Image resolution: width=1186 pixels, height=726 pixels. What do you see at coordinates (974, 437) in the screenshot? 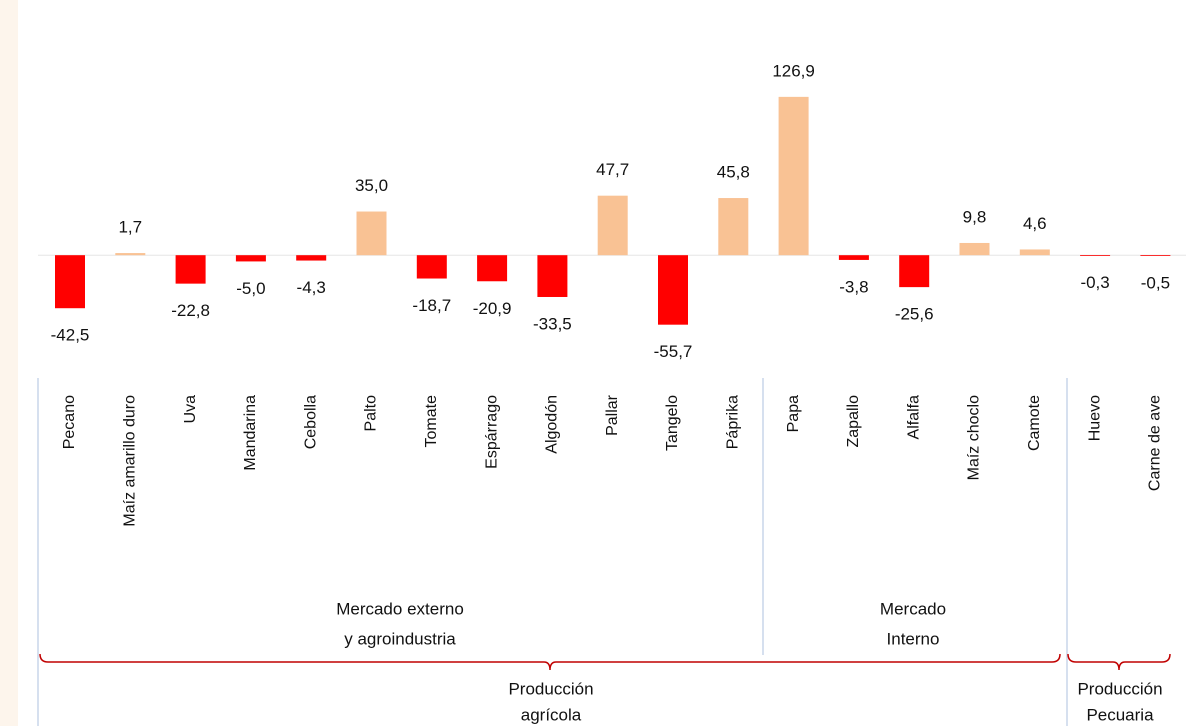
I see `x-tick-label: Maíz choclo` at bounding box center [974, 437].